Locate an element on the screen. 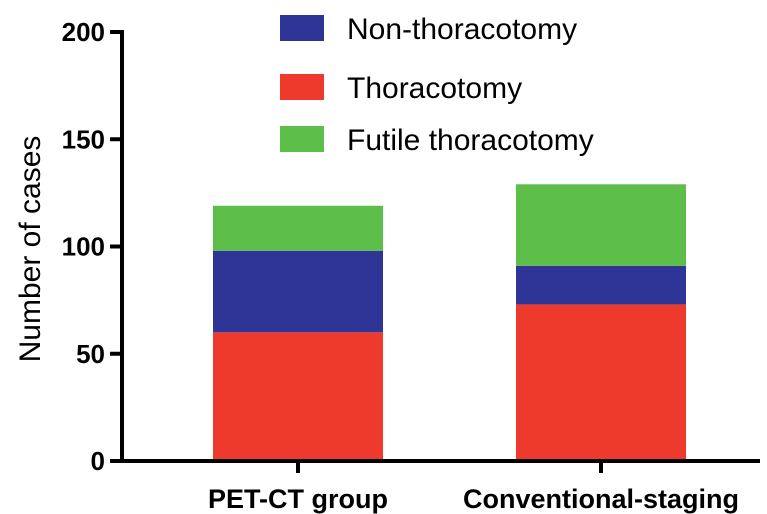 The width and height of the screenshot is (767, 514). y-tick-label: 0 is located at coordinates (98, 461).